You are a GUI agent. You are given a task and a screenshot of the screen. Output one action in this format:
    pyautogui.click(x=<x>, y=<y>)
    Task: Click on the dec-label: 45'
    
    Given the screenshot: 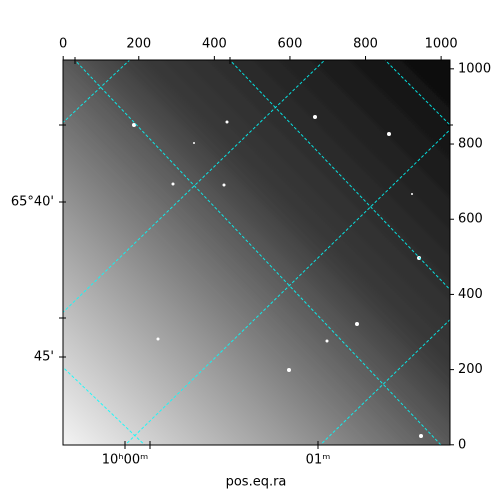 What is the action you would take?
    pyautogui.click(x=44, y=357)
    